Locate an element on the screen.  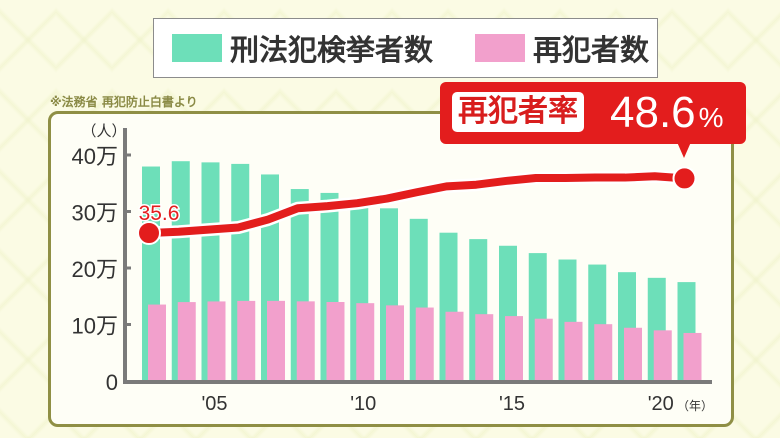
x-tick-label: '05 is located at coordinates (214, 404).